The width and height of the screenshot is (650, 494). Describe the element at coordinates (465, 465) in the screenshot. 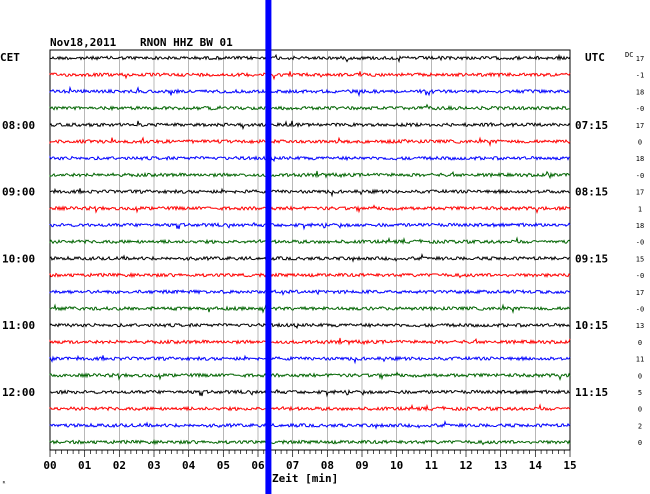

I see `x-tick-label: 12` at that location.